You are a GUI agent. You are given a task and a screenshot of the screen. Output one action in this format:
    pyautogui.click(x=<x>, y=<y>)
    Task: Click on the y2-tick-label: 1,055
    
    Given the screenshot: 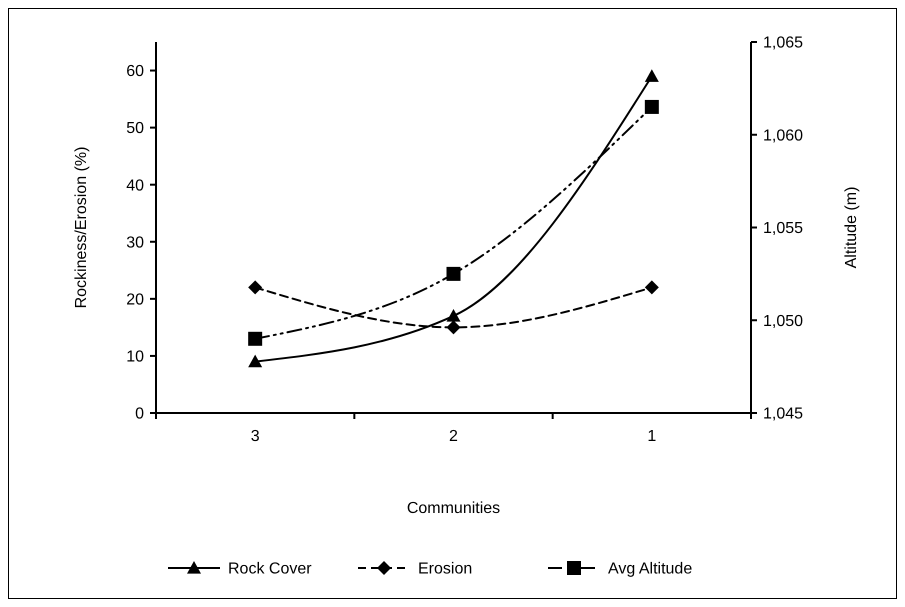 What is the action you would take?
    pyautogui.click(x=783, y=229)
    